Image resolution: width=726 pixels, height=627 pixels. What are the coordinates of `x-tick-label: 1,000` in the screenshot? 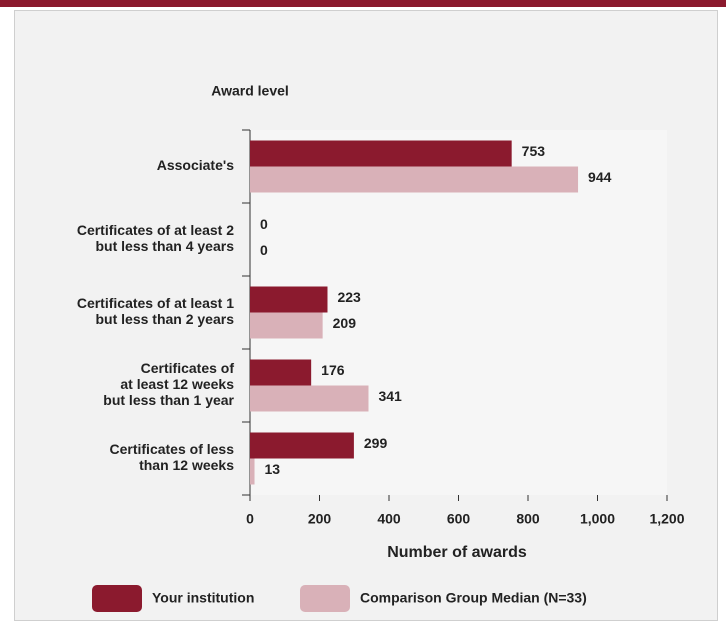 It's located at (597, 519).